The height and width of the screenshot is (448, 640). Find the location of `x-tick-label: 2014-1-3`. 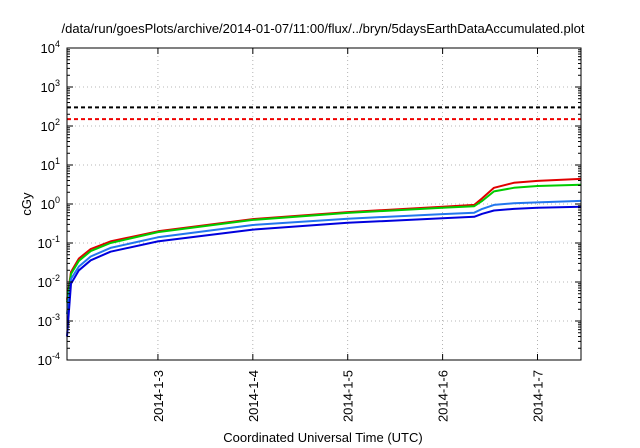

x-tick-label: 2014-1-3 is located at coordinates (158, 396).